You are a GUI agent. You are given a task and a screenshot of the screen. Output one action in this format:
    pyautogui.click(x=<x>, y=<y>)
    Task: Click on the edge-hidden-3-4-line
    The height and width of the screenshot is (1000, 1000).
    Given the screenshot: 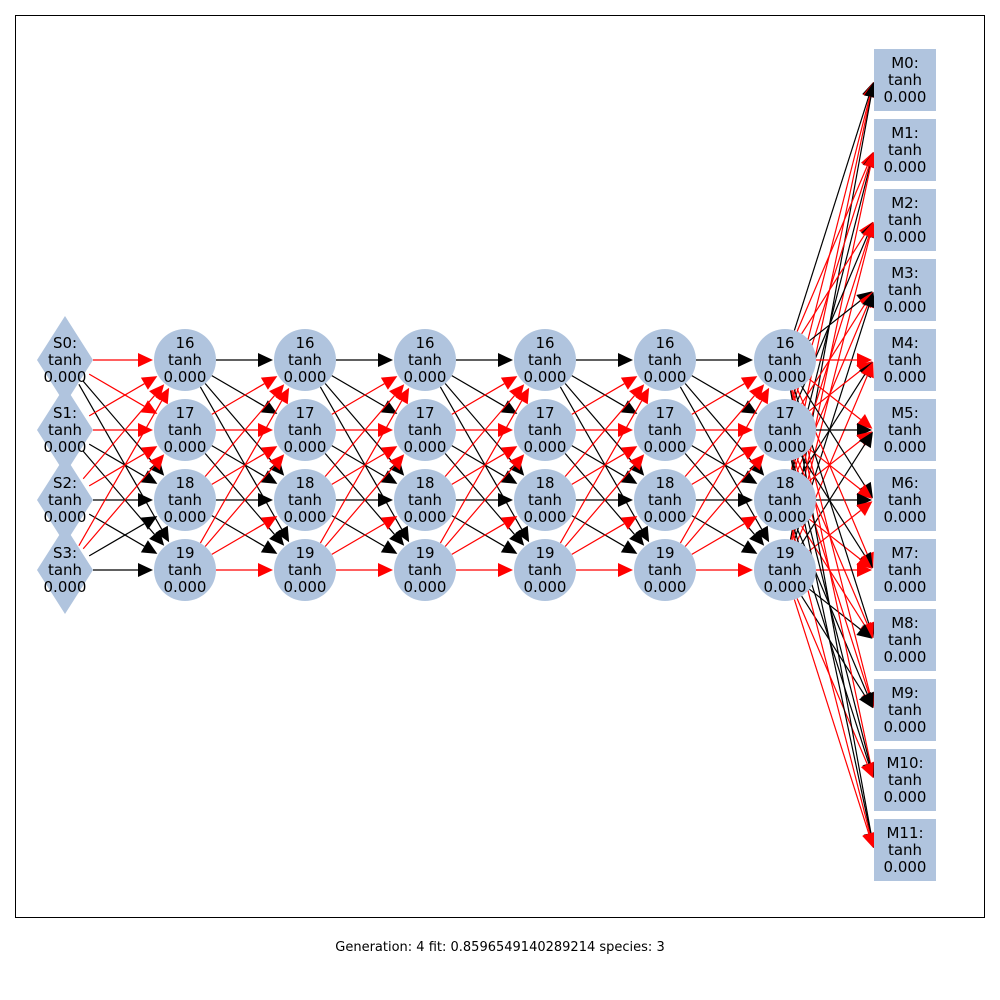 What is the action you would take?
    pyautogui.click(x=598, y=399)
    